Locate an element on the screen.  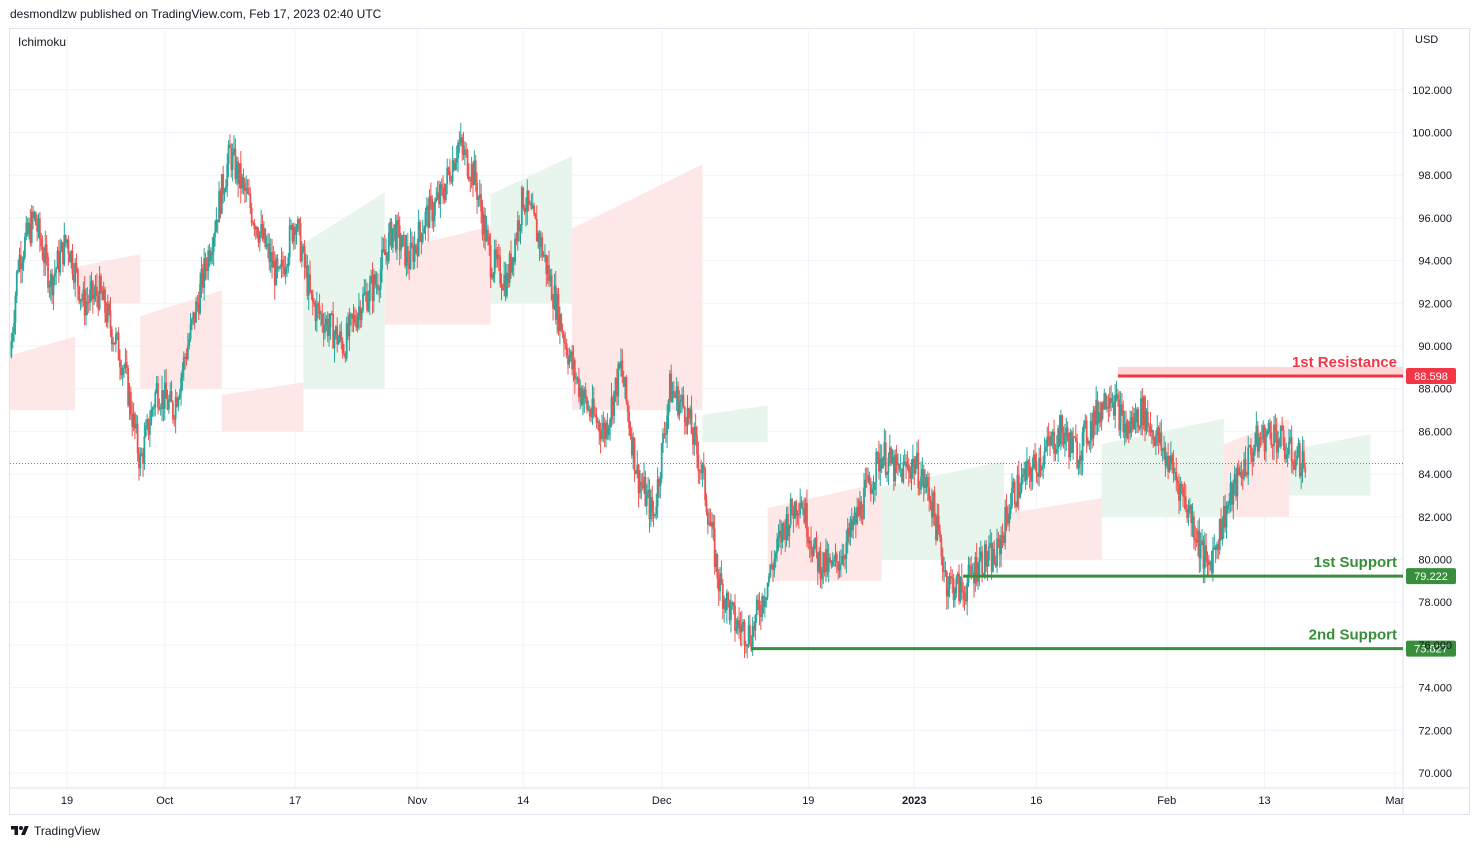
footer: TradingView is located at coordinates (55, 831).